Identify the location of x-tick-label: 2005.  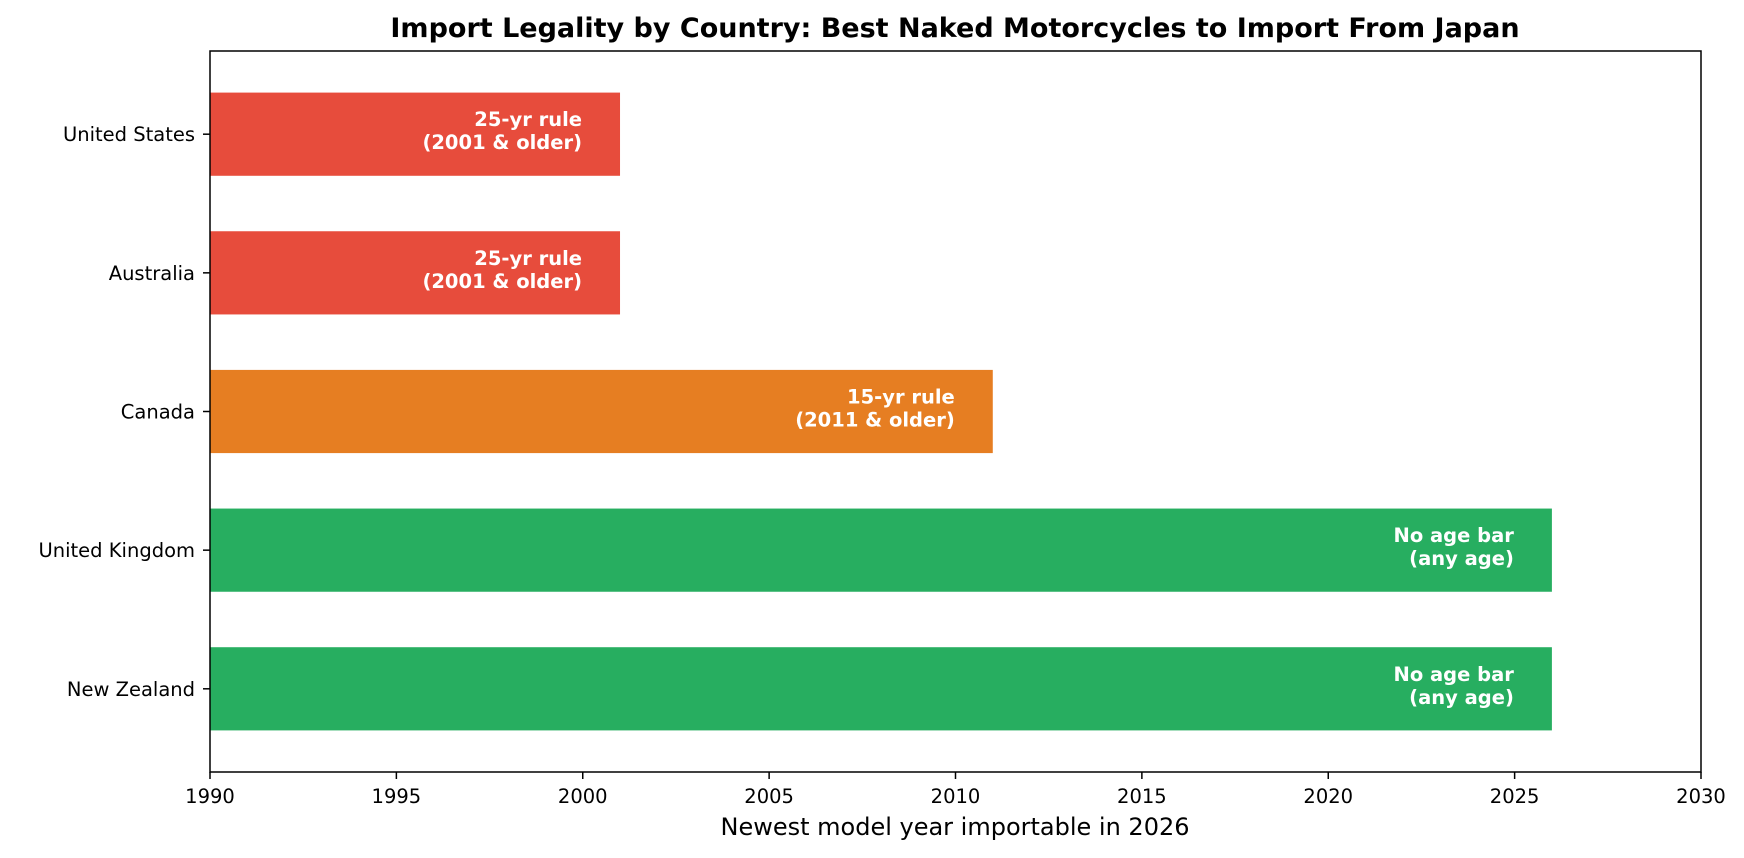
(769, 796).